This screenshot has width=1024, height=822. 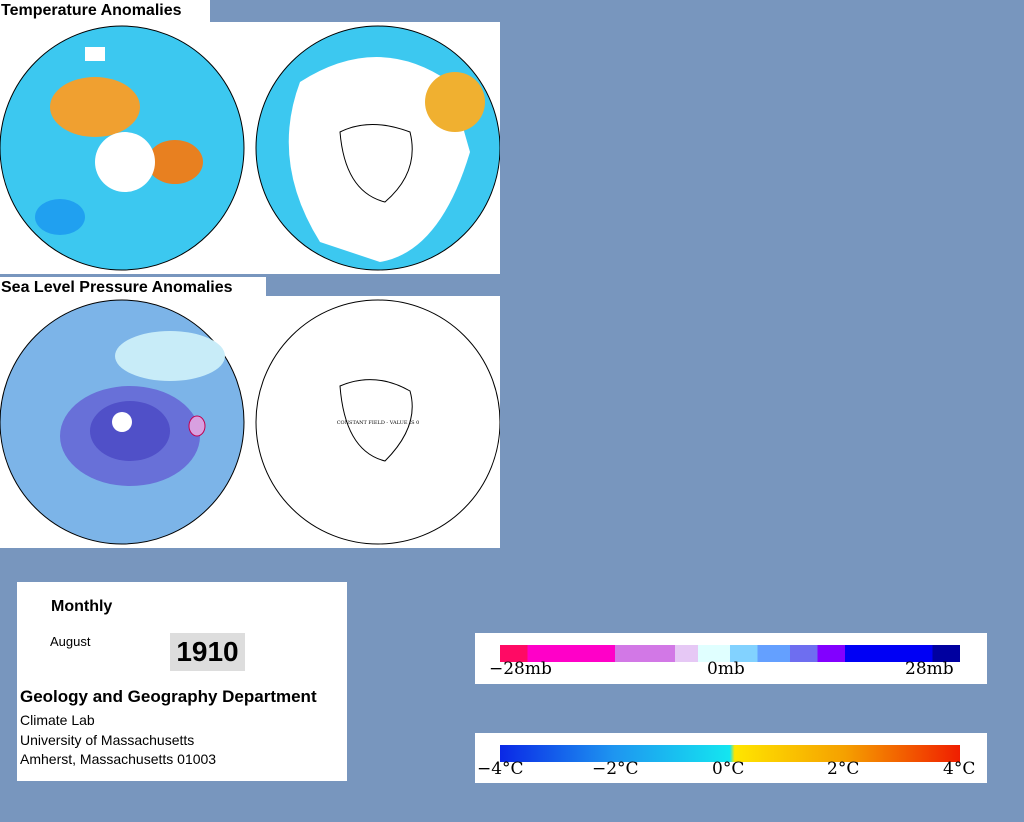 What do you see at coordinates (82, 606) in the screenshot?
I see `period: Monthly` at bounding box center [82, 606].